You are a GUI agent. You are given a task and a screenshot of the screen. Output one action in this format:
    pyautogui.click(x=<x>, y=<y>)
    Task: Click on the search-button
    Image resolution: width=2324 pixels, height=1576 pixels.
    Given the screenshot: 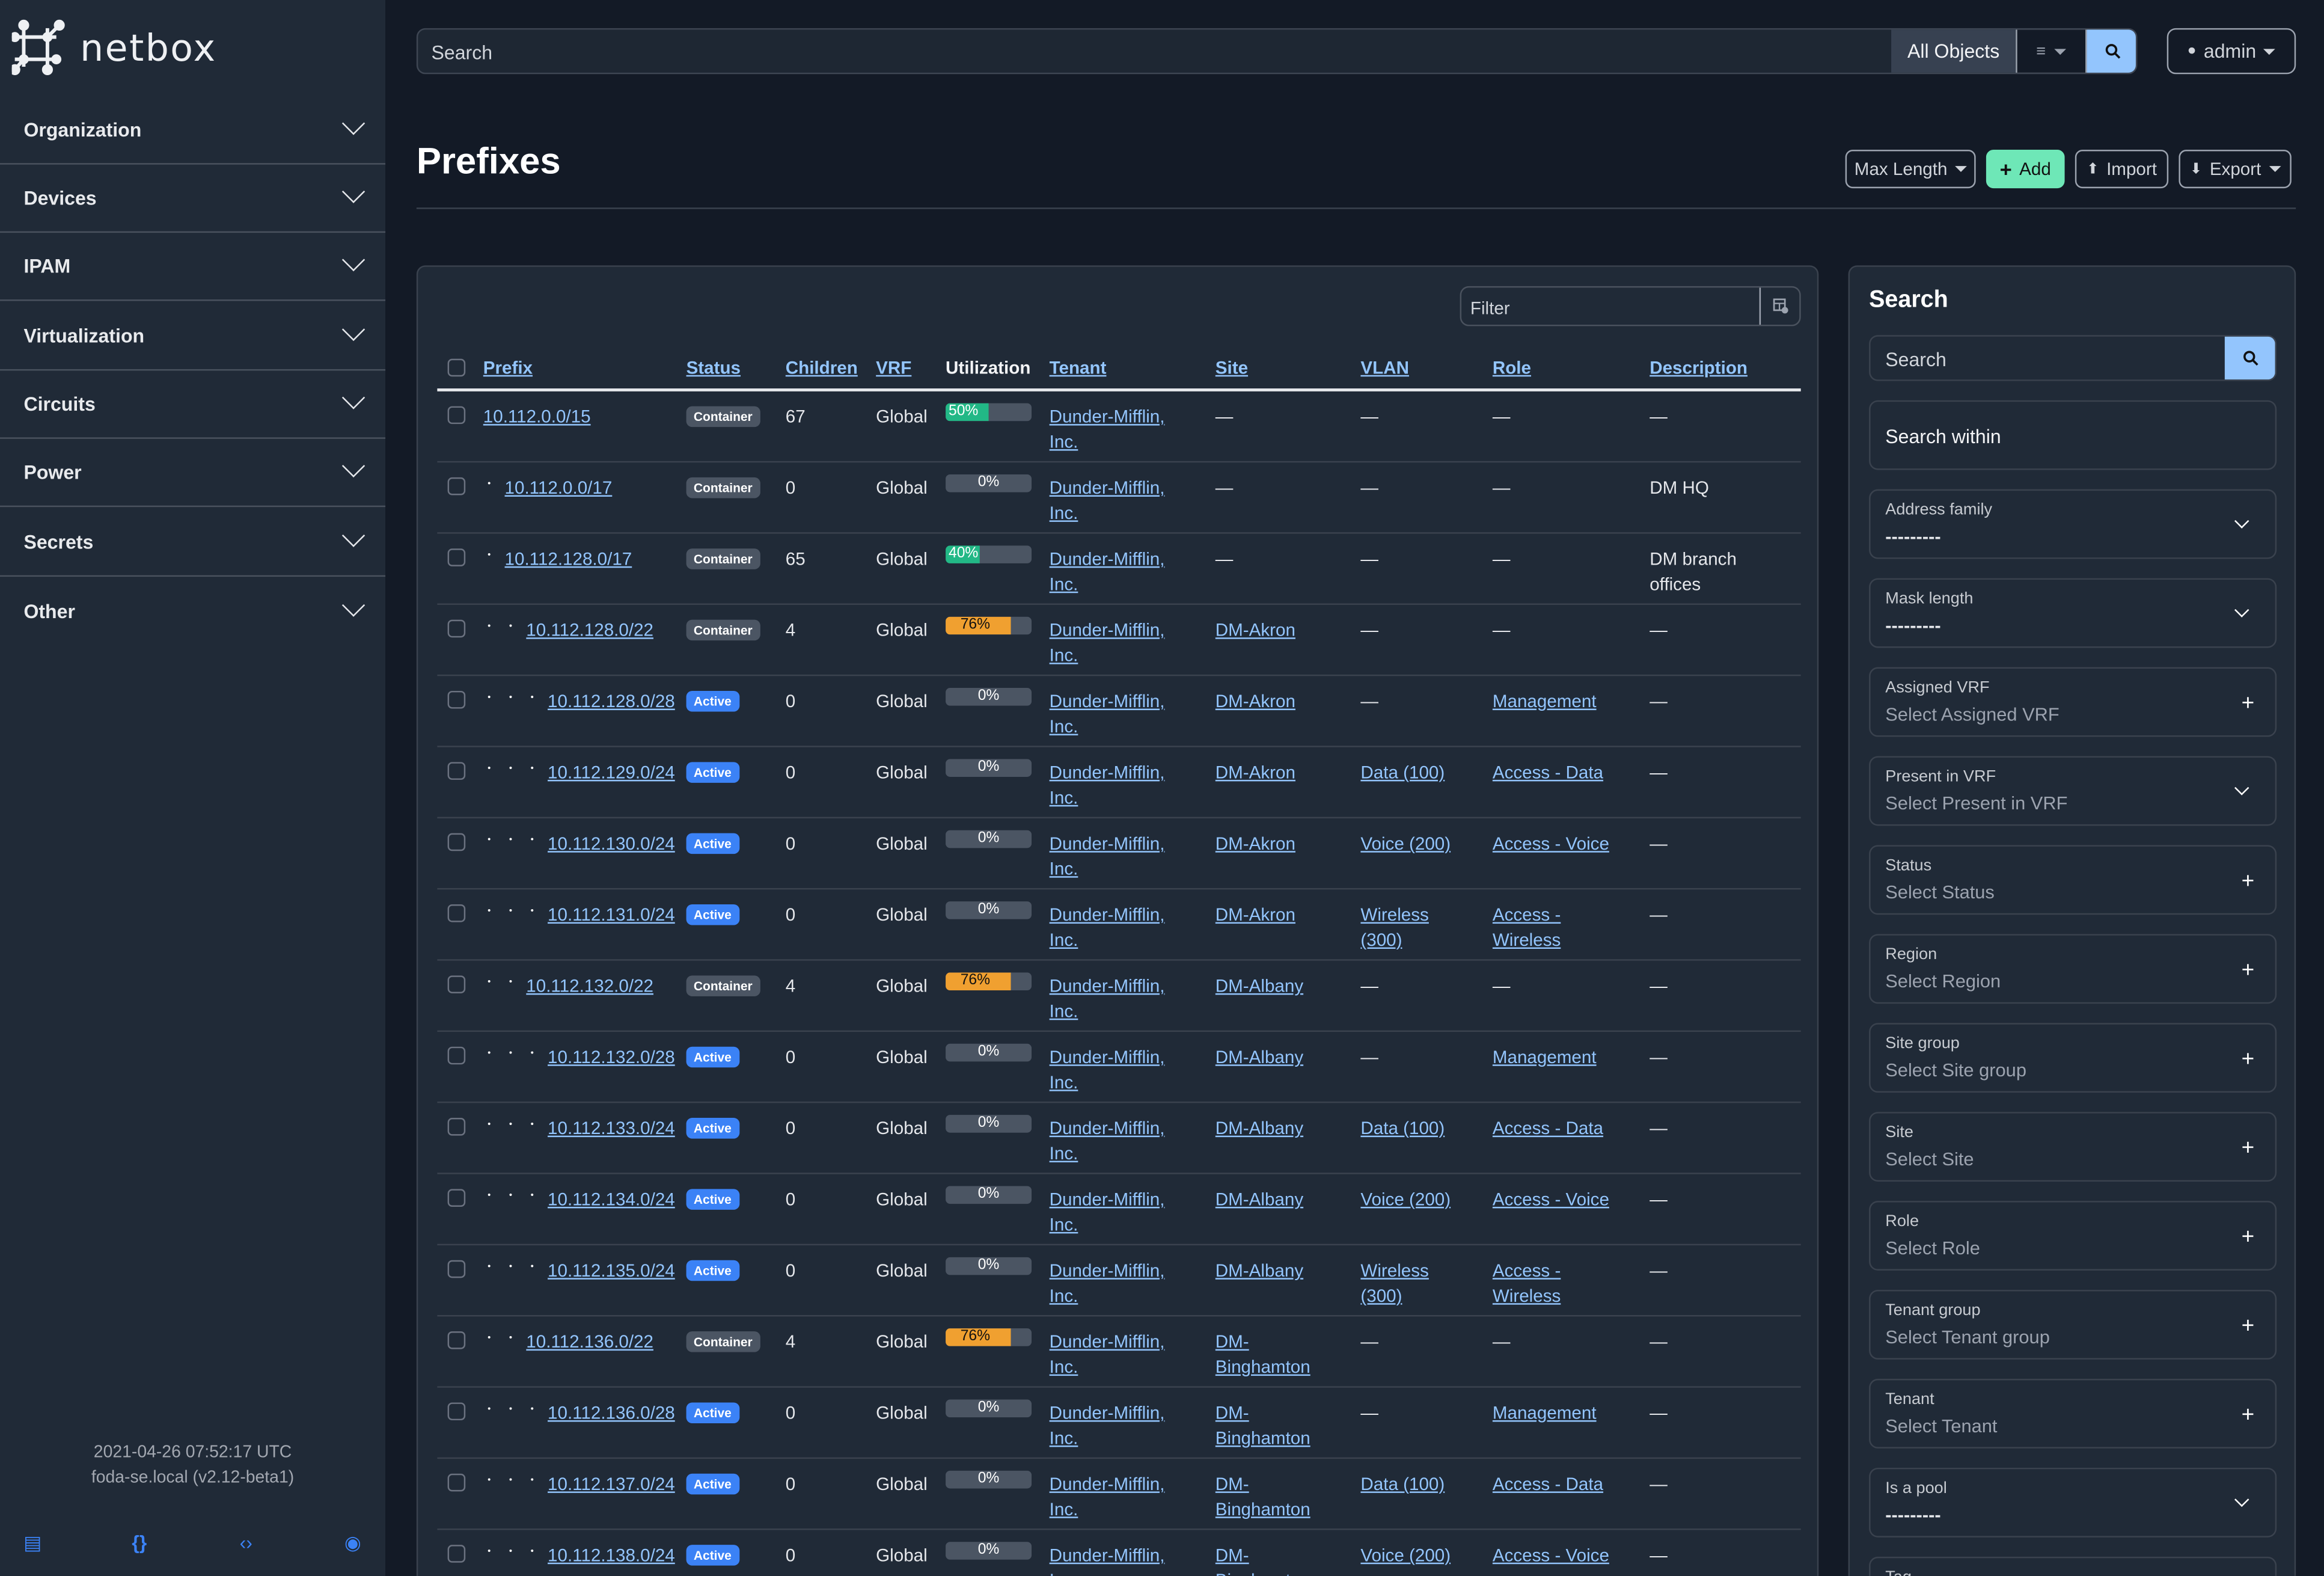 What is the action you would take?
    pyautogui.click(x=2111, y=51)
    